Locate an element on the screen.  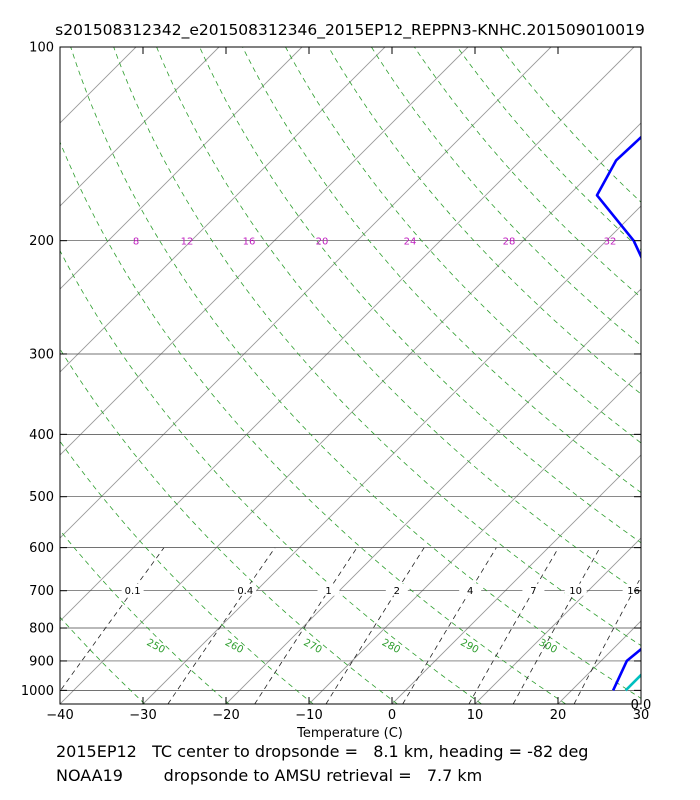
x-axis-label: Temperature (C) is located at coordinates (349, 733).